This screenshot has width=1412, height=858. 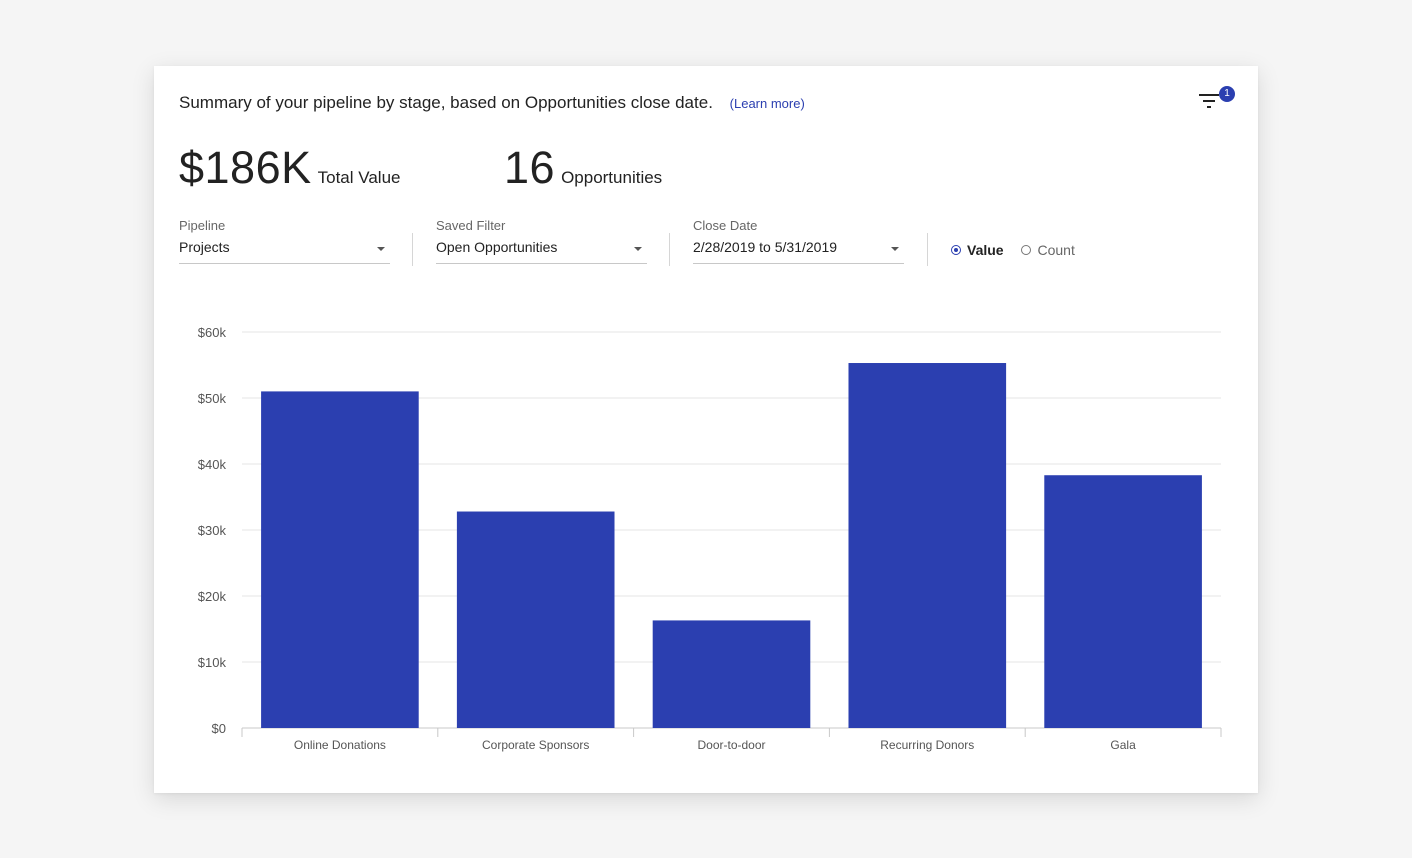 What do you see at coordinates (212, 530) in the screenshot?
I see `y-tick-label: $30k` at bounding box center [212, 530].